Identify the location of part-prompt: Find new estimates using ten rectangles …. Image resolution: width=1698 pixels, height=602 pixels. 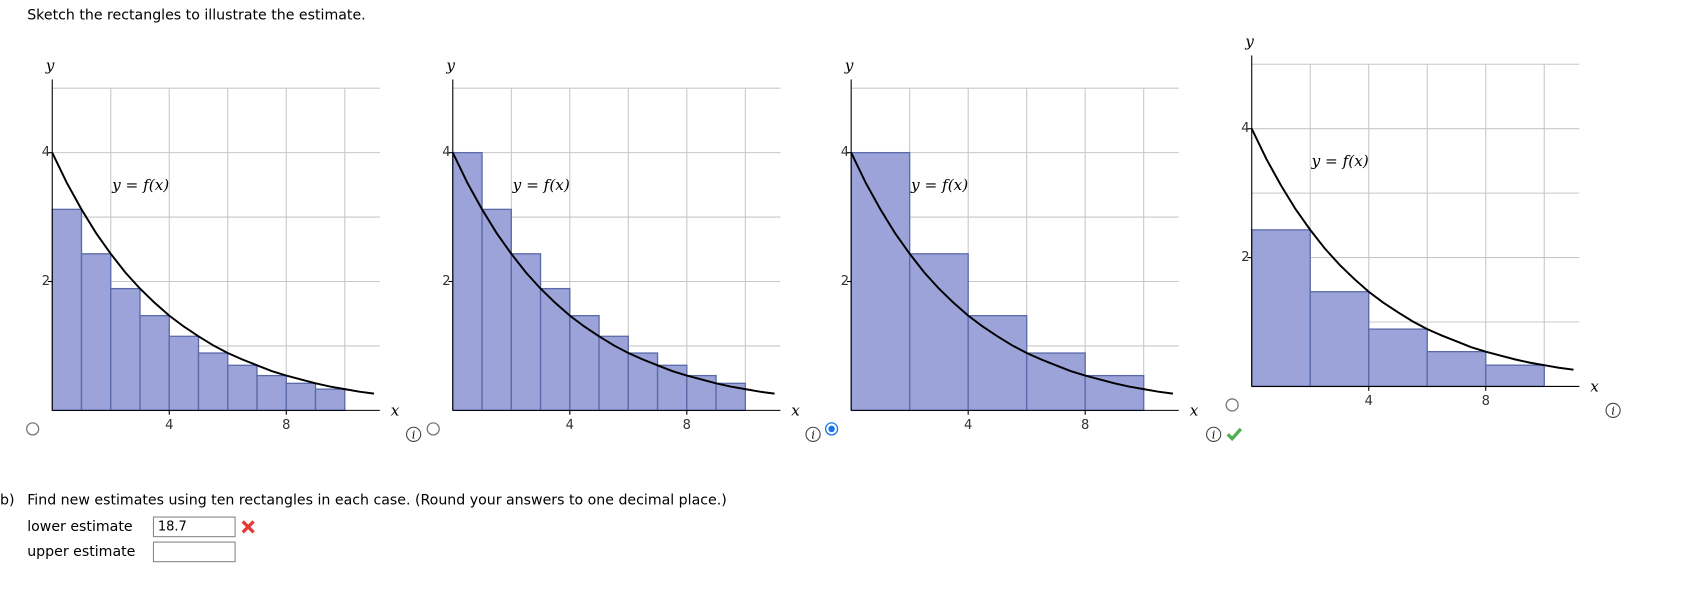
(377, 501).